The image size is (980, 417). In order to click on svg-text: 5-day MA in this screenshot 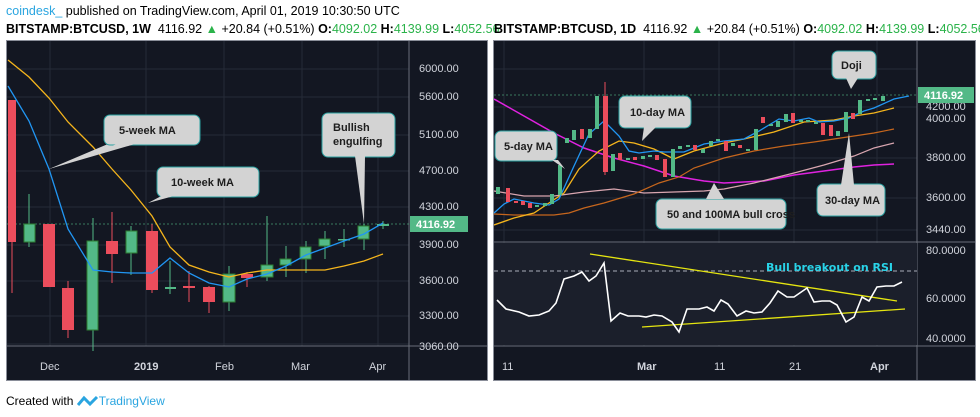, I will do `click(528, 147)`.